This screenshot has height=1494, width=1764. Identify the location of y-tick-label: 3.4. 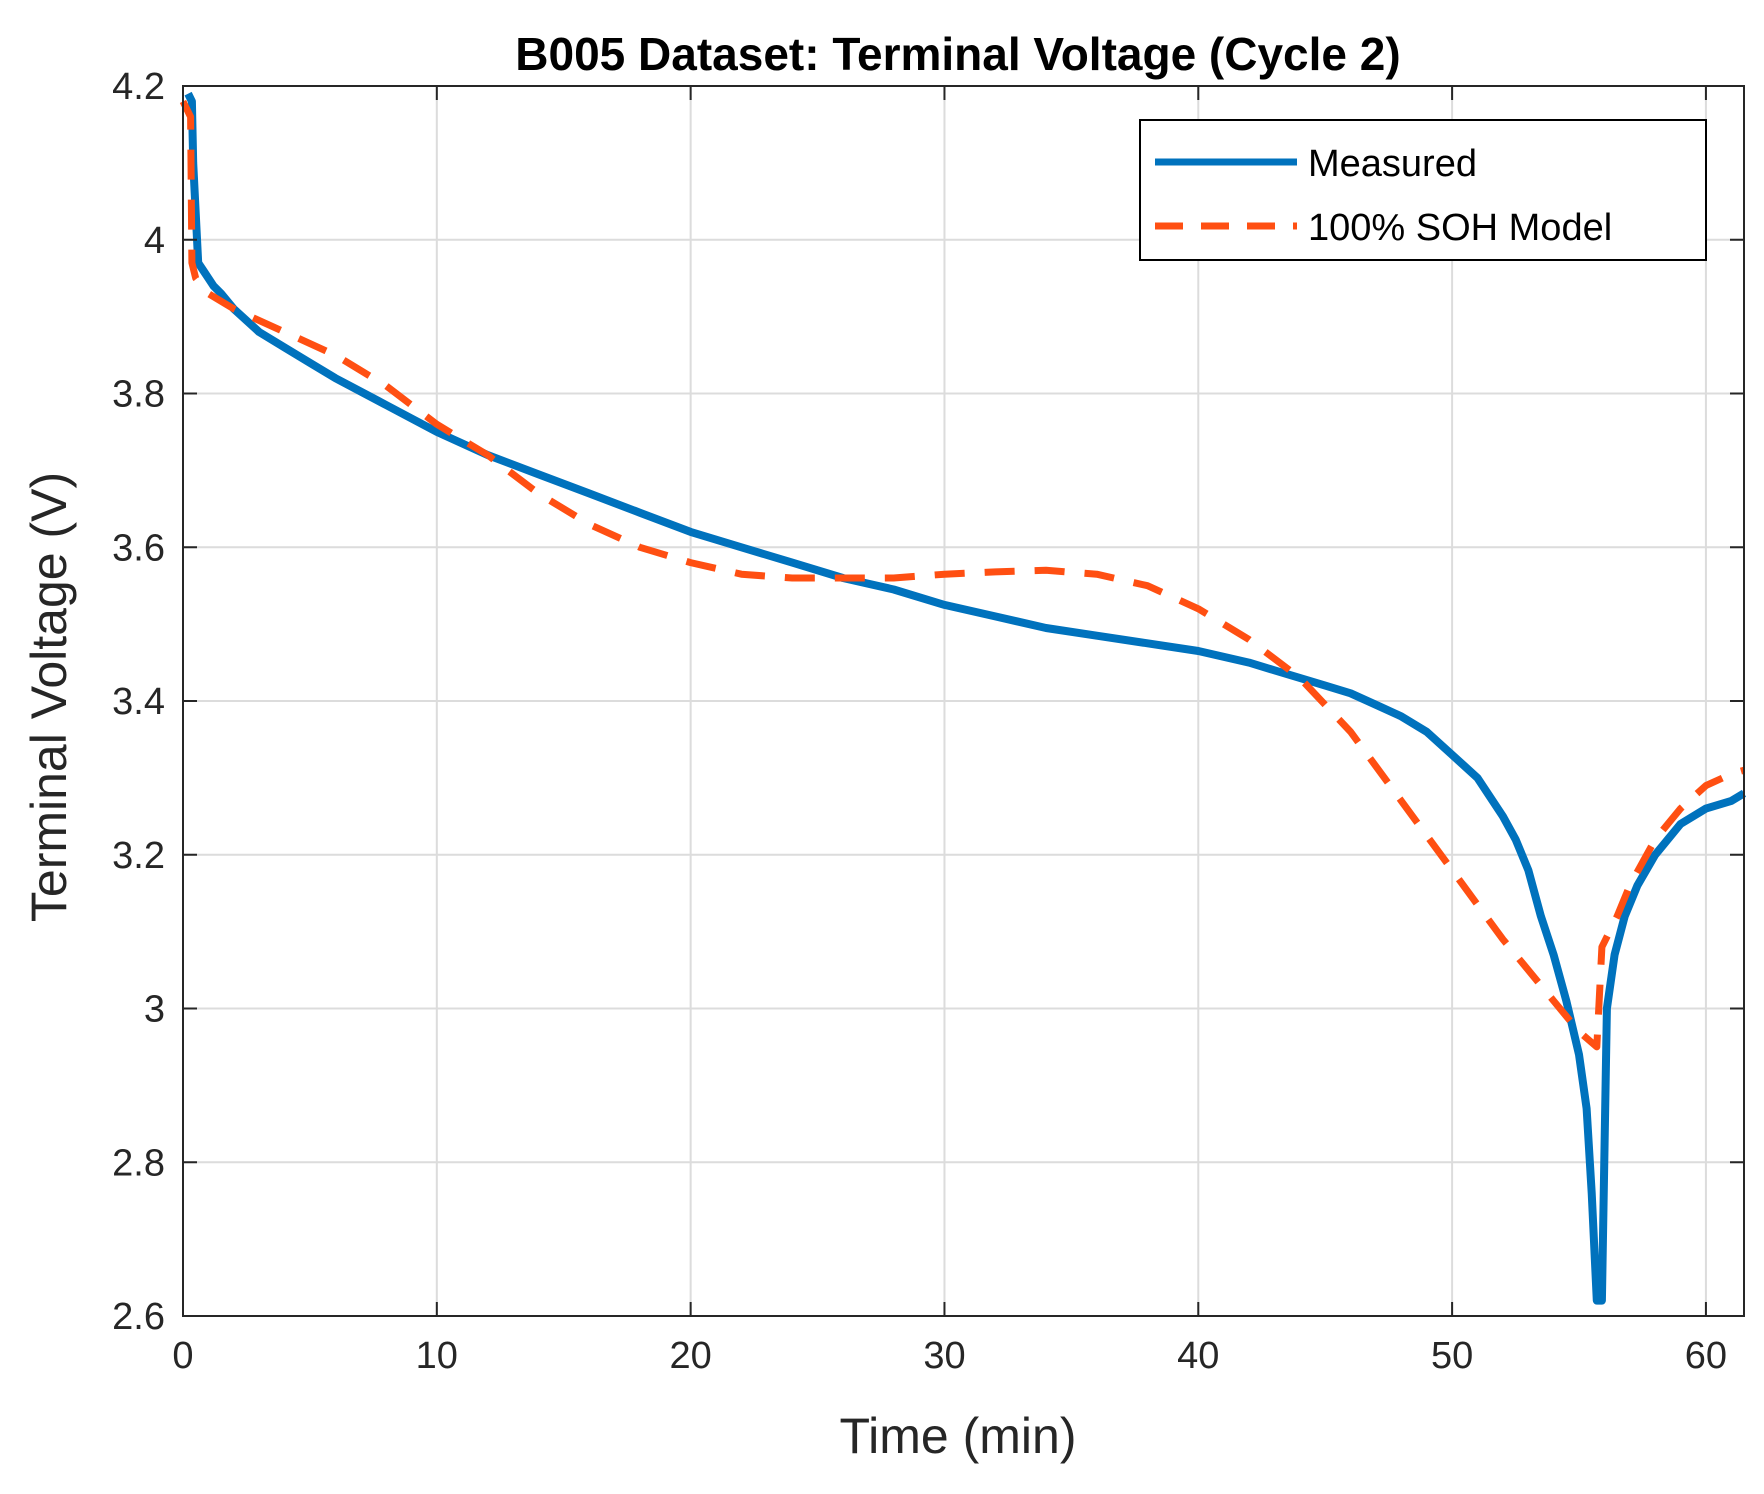
(138, 702).